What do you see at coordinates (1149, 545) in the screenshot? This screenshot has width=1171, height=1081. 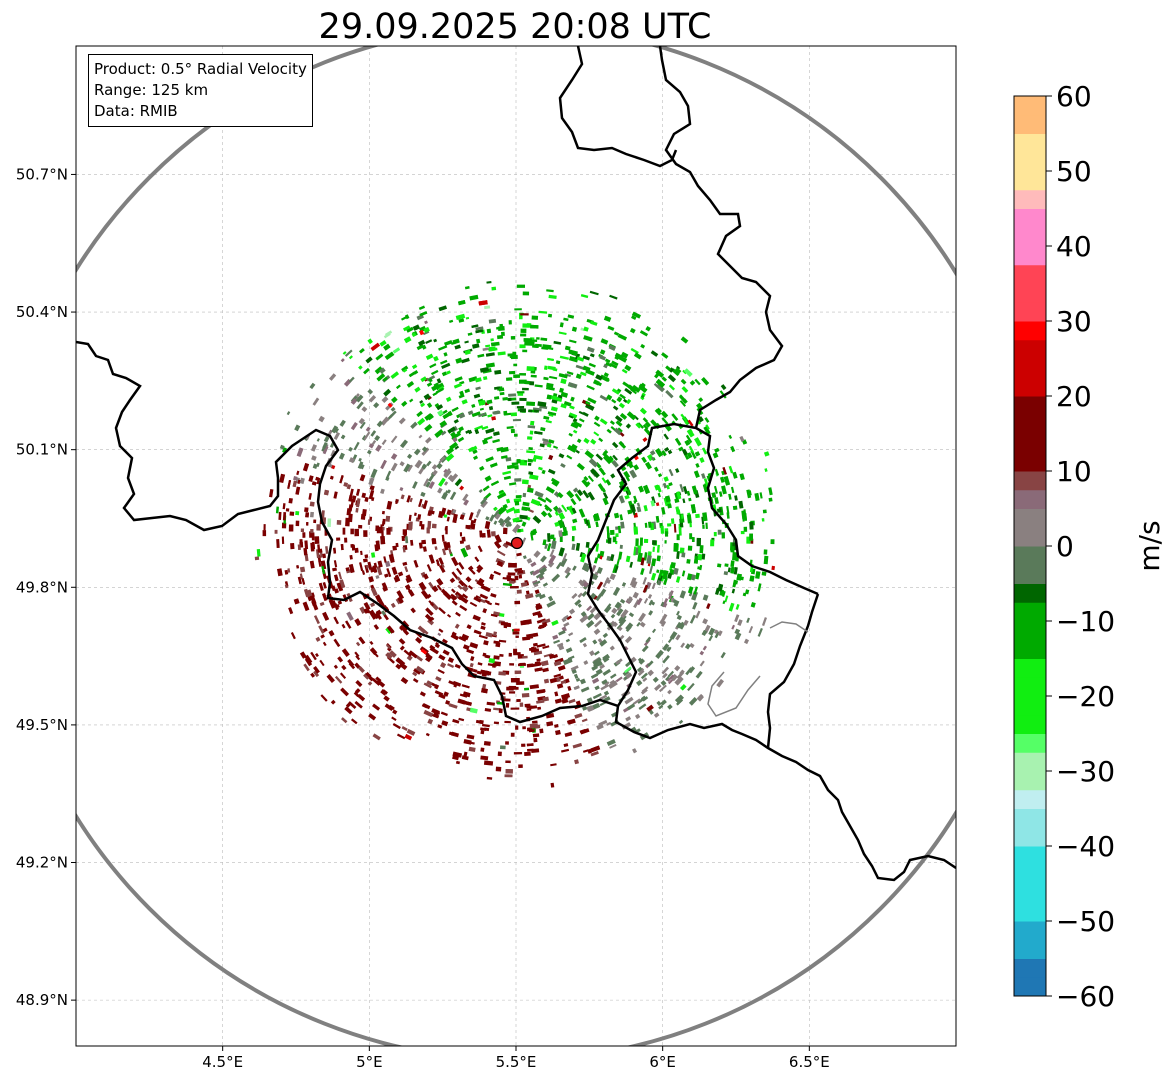 I see `colorbar-label: m/s` at bounding box center [1149, 545].